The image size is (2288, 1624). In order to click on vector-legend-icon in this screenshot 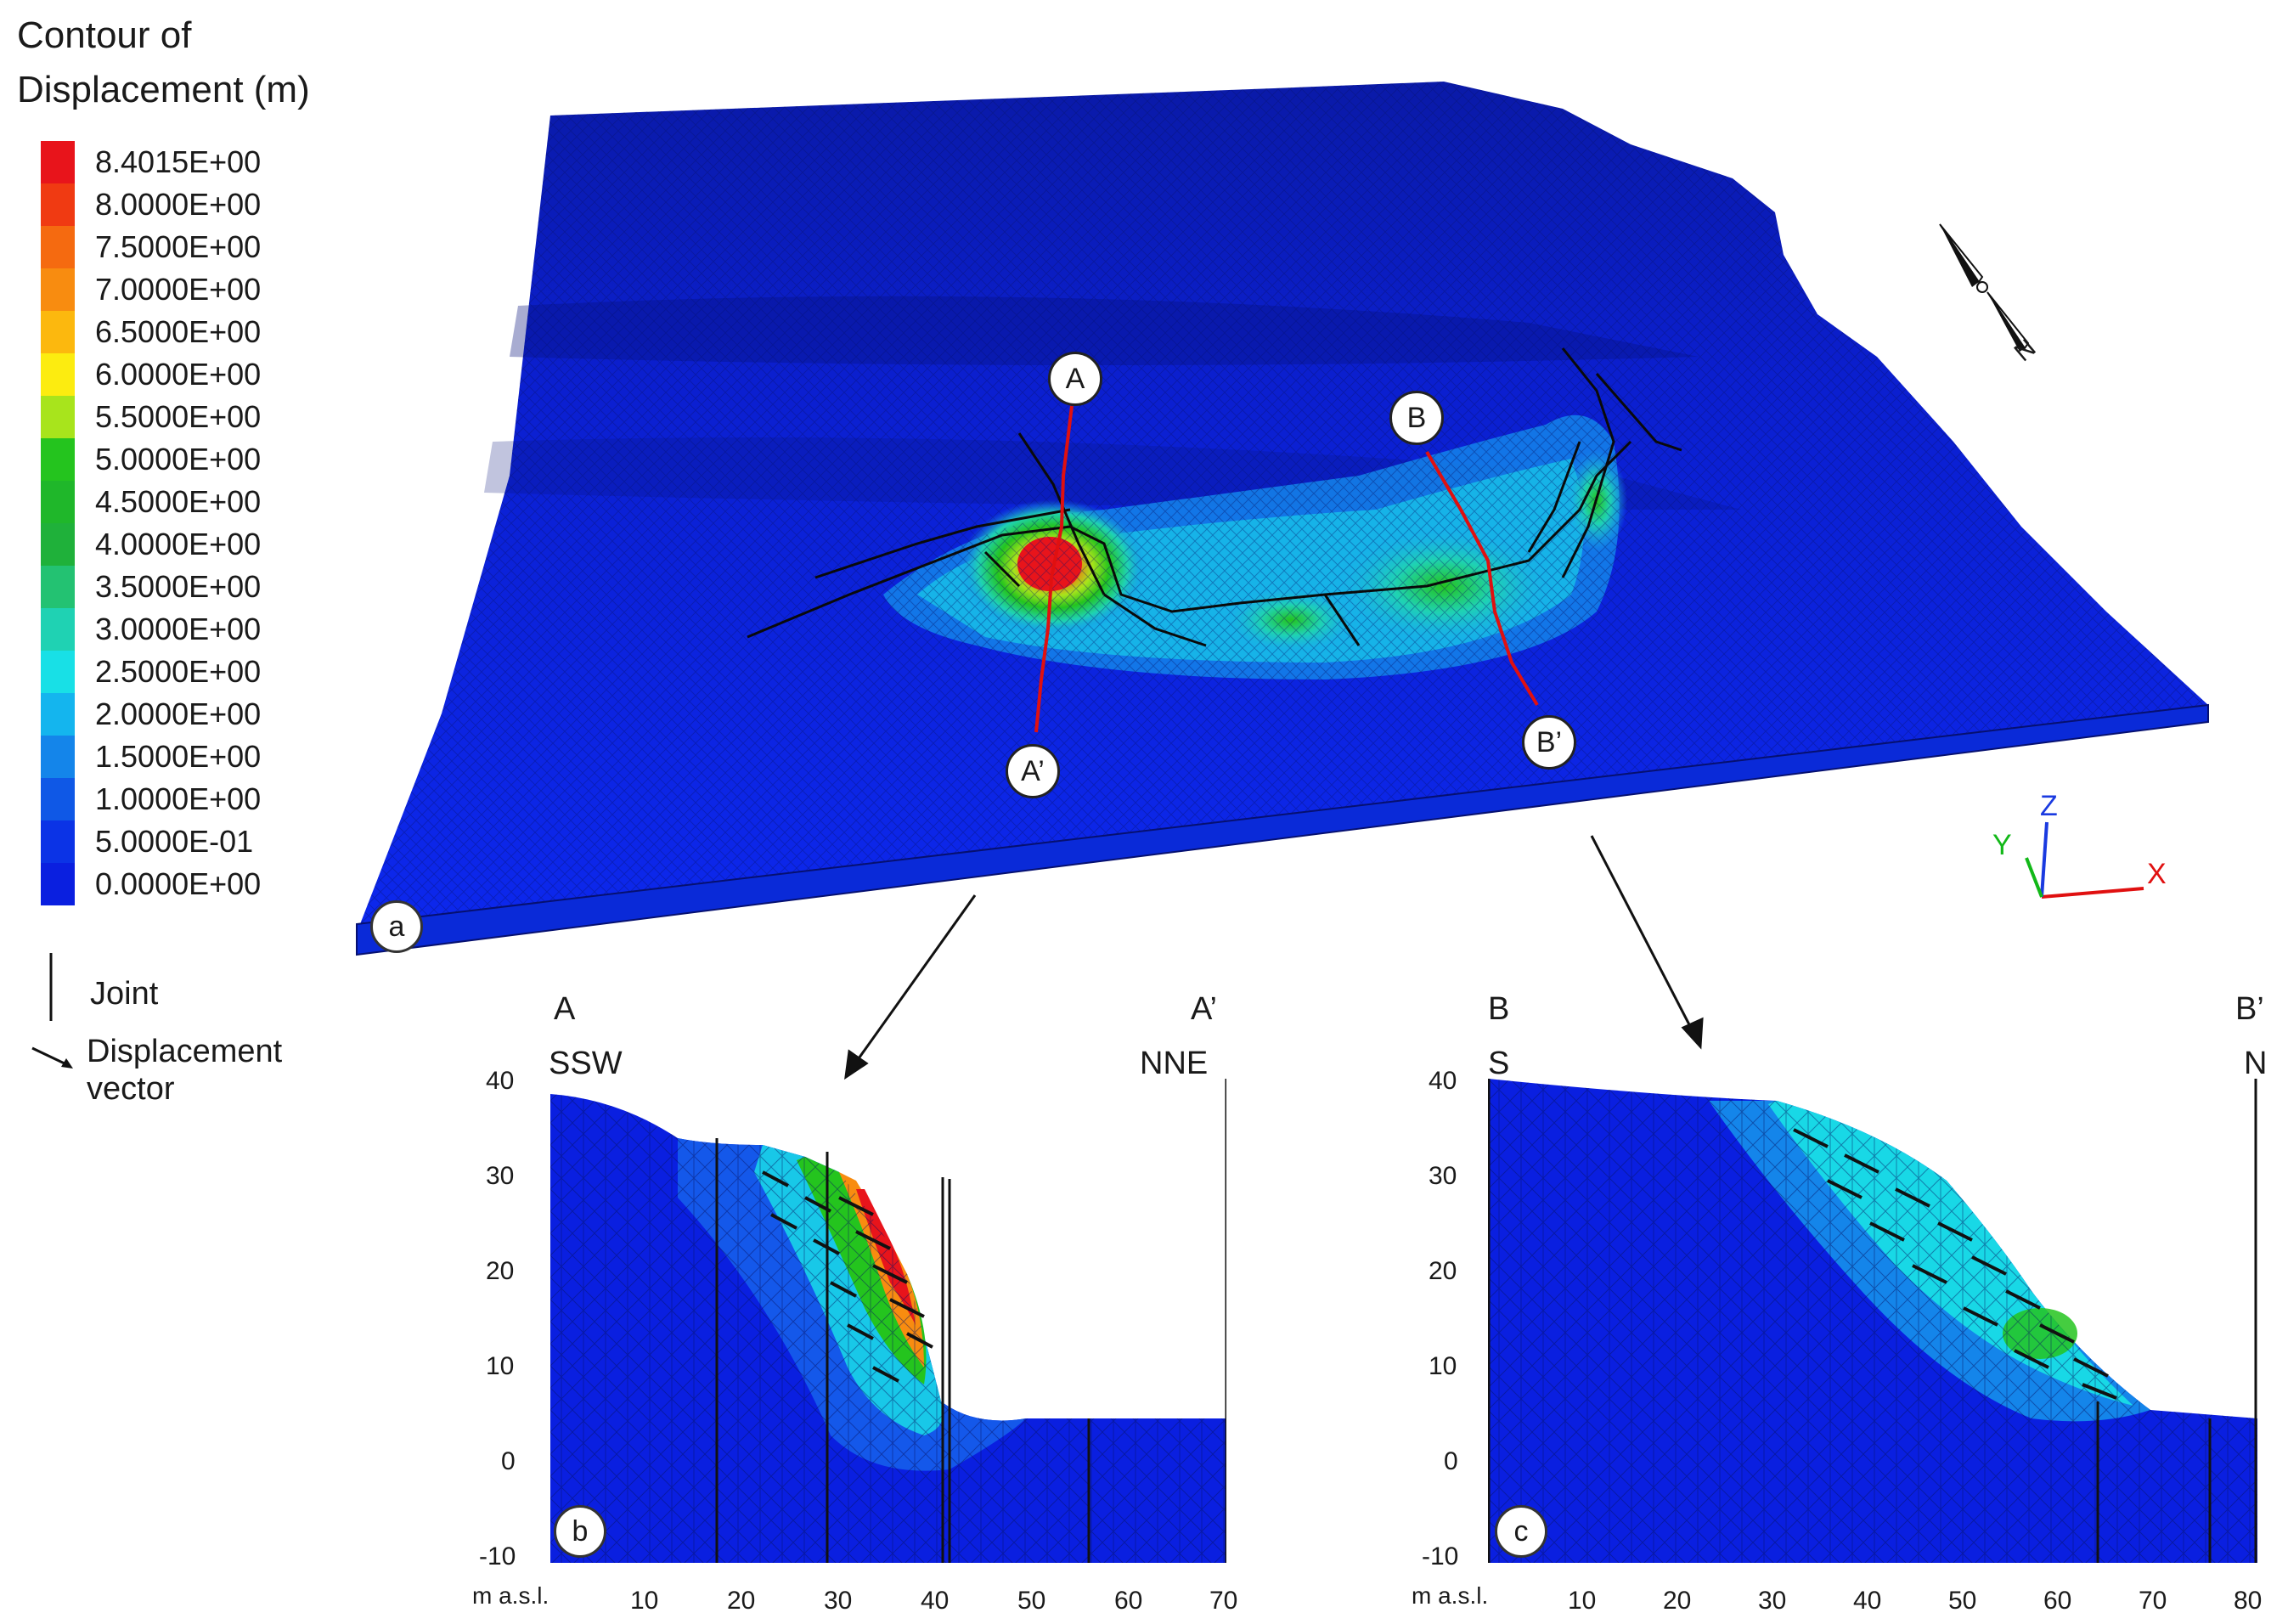, I will do `click(52, 1058)`.